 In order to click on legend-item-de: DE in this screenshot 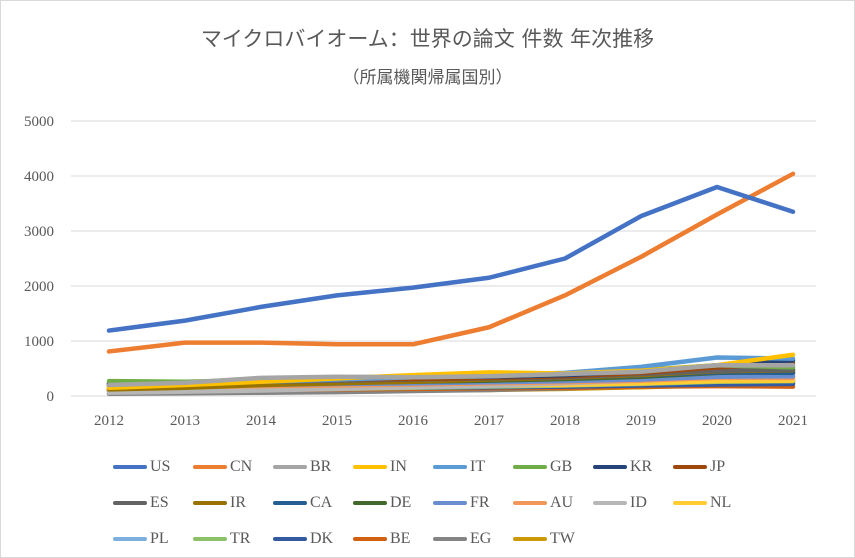, I will do `click(393, 503)`.